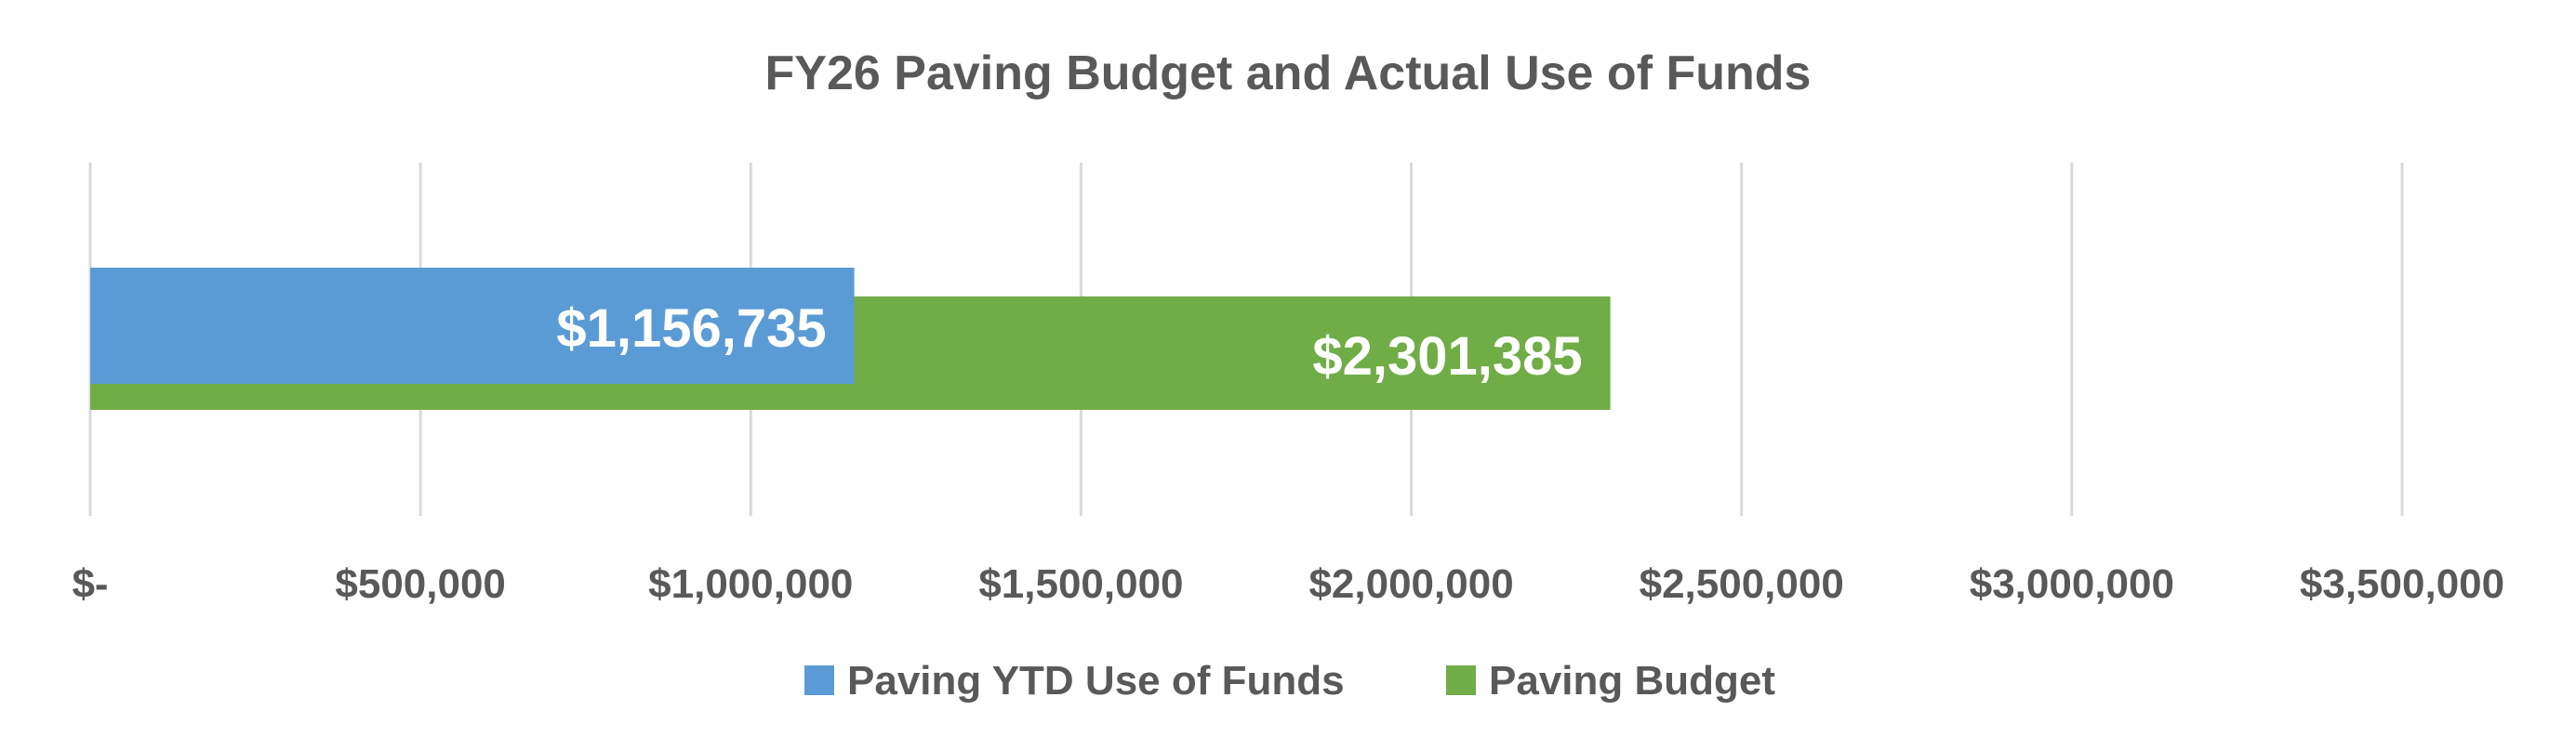 The height and width of the screenshot is (750, 2576). What do you see at coordinates (1632, 681) in the screenshot?
I see `legend-label: Paving Budget` at bounding box center [1632, 681].